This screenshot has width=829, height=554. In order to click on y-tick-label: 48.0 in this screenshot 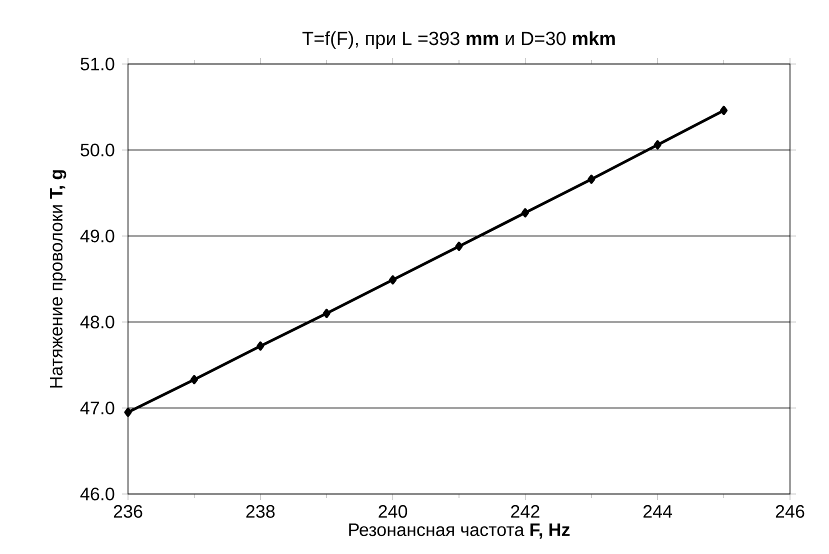, I will do `click(97, 322)`.